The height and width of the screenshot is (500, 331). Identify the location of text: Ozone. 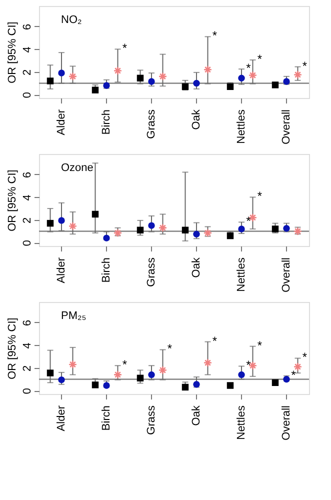
(77, 168).